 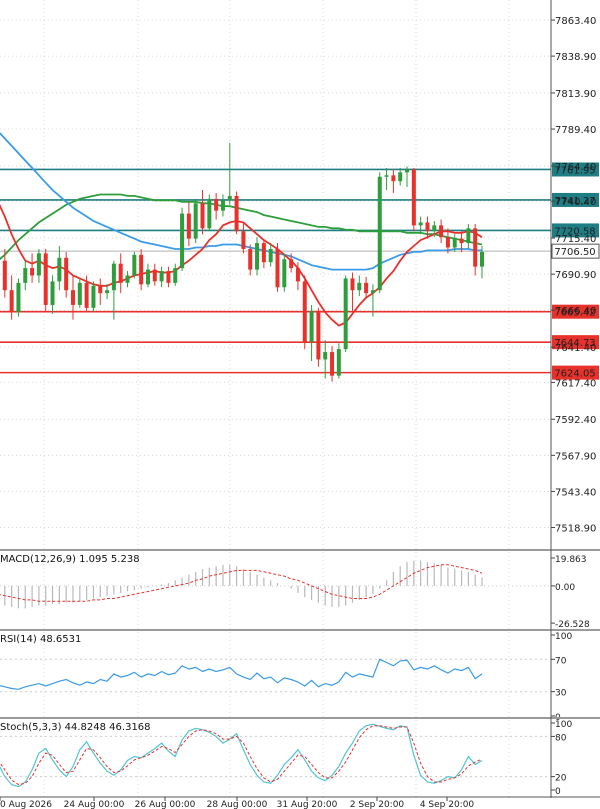 What do you see at coordinates (558, 792) in the screenshot?
I see `stoch-tick-label: 0` at bounding box center [558, 792].